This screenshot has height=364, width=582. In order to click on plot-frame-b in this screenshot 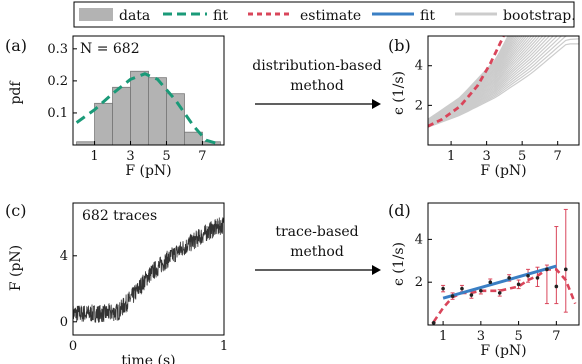, I will do `click(503, 90)`.